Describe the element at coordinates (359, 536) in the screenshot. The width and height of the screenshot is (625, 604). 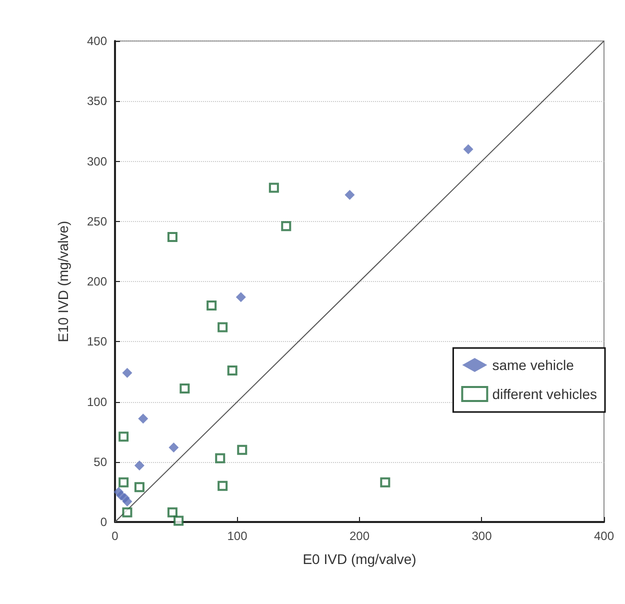
I see `x-tick-label: 200` at that location.